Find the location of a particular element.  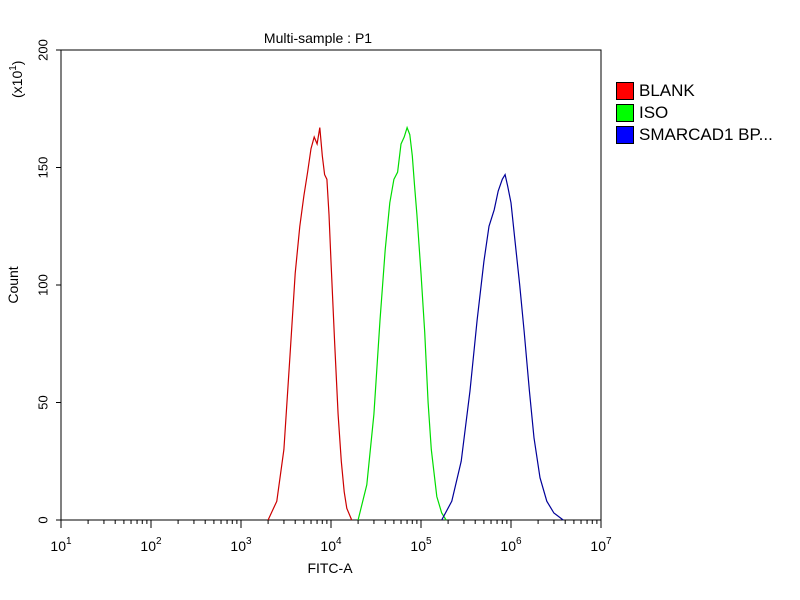

legend-item-iso: ISO is located at coordinates (694, 113).